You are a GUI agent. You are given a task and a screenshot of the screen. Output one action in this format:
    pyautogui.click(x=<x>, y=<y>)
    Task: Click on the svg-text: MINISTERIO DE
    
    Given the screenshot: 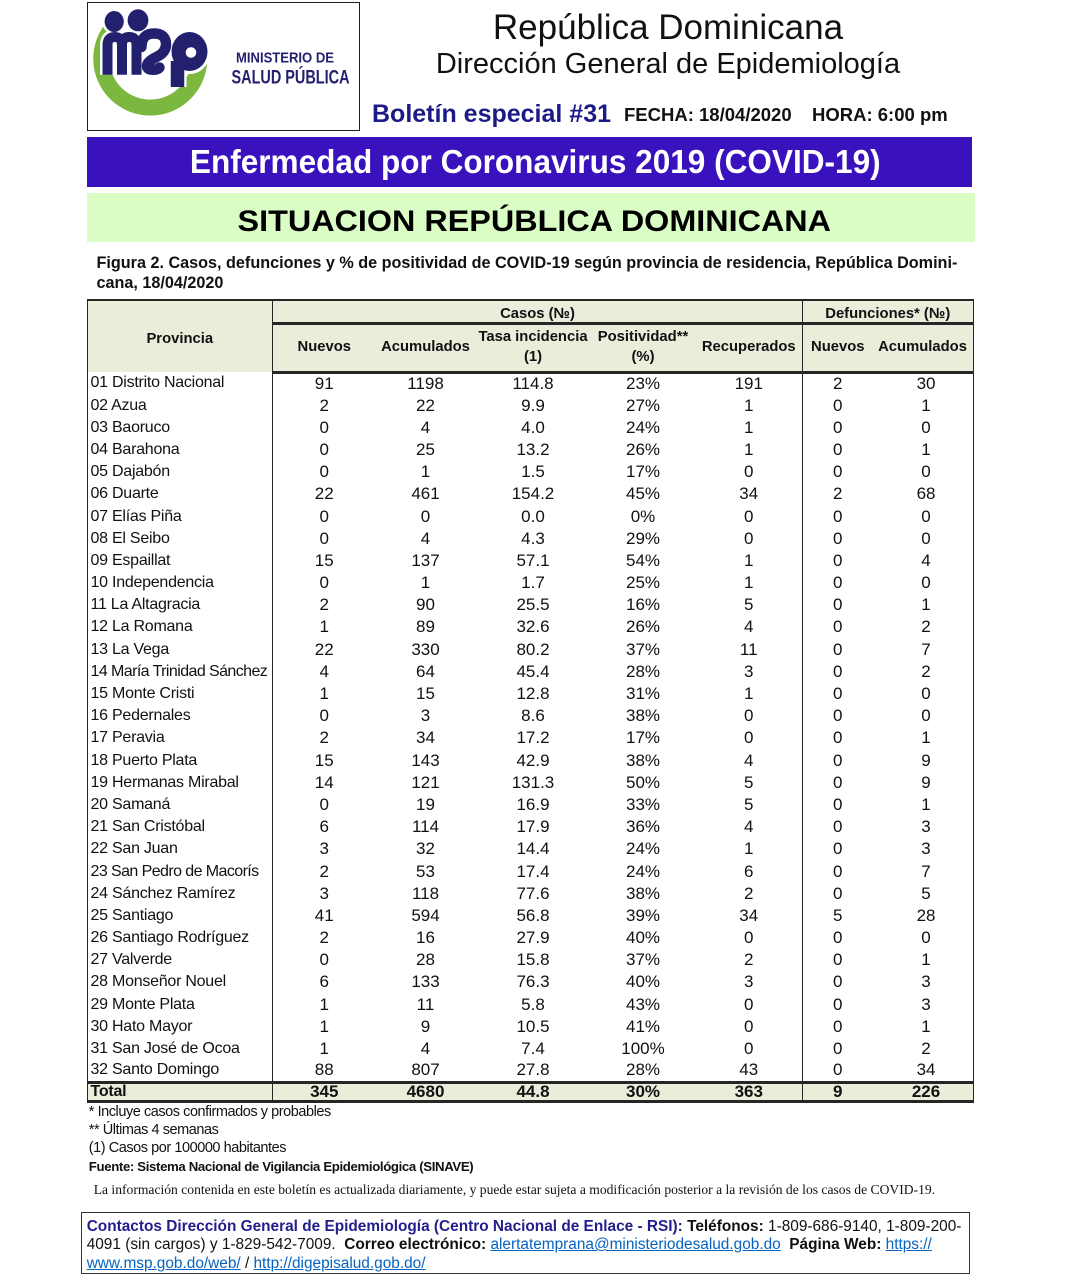 What is the action you would take?
    pyautogui.click(x=285, y=58)
    